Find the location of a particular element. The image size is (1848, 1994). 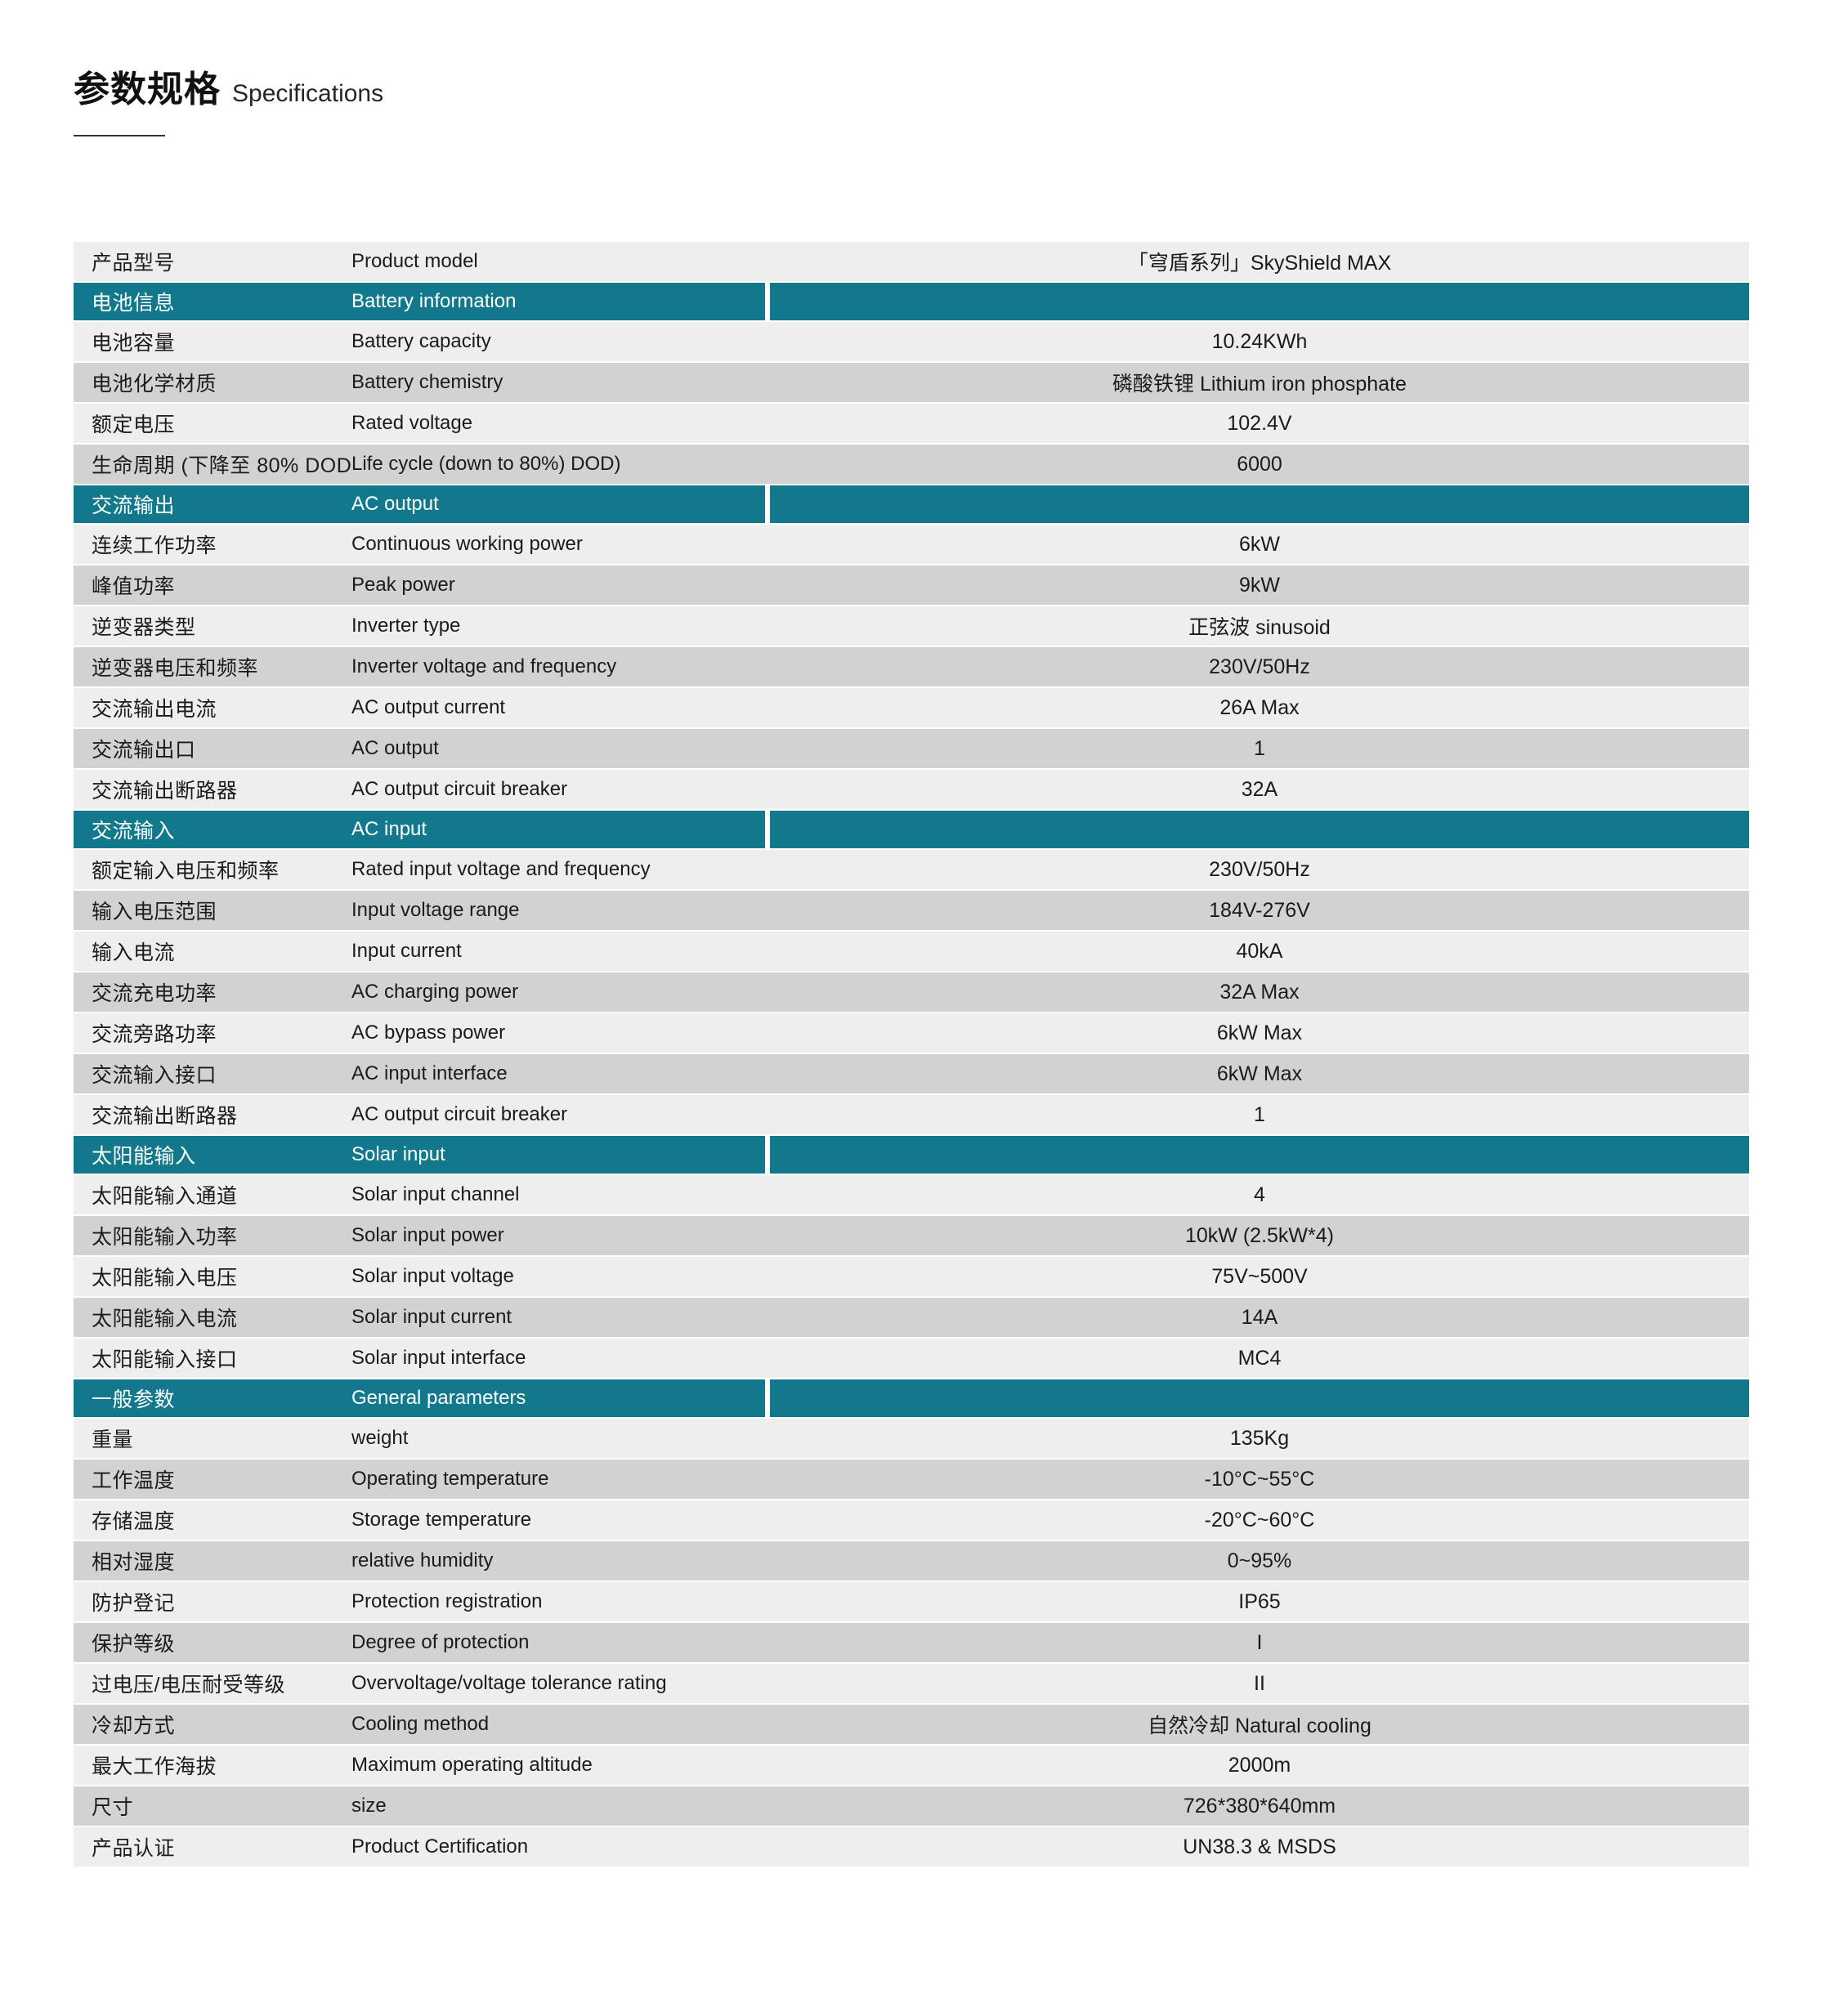

spec-label-en: Product model is located at coordinates (414, 261).